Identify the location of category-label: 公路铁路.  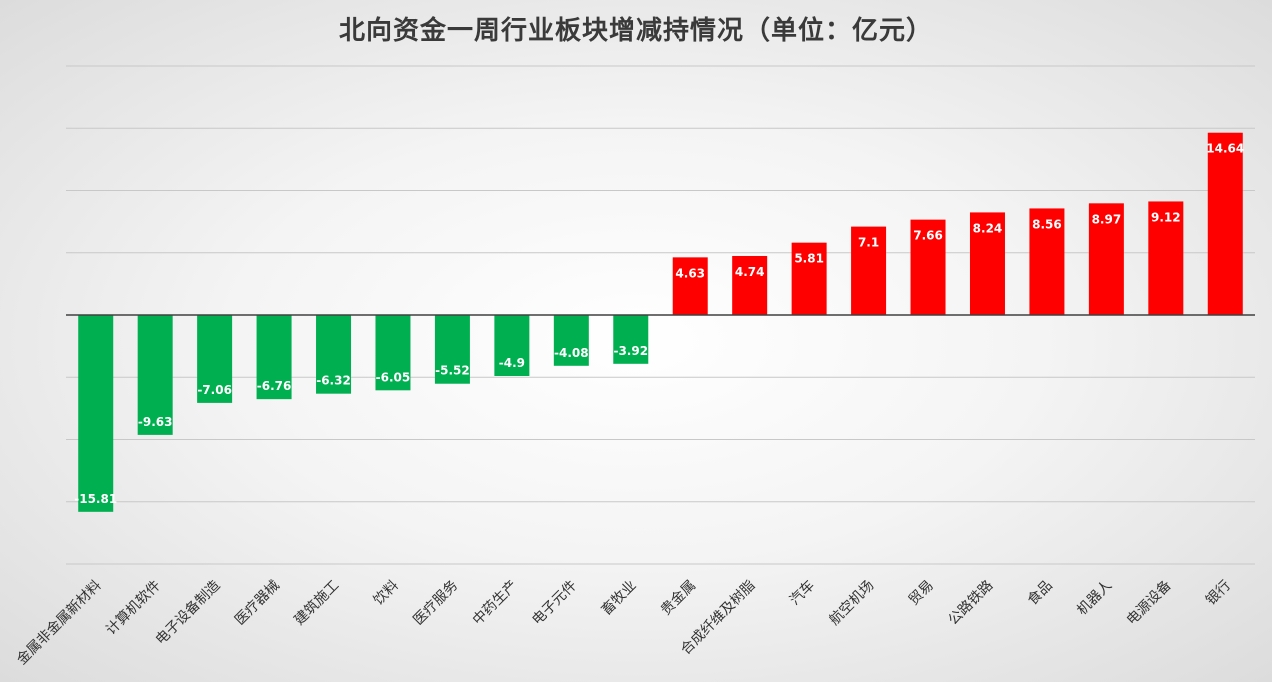
(970, 603).